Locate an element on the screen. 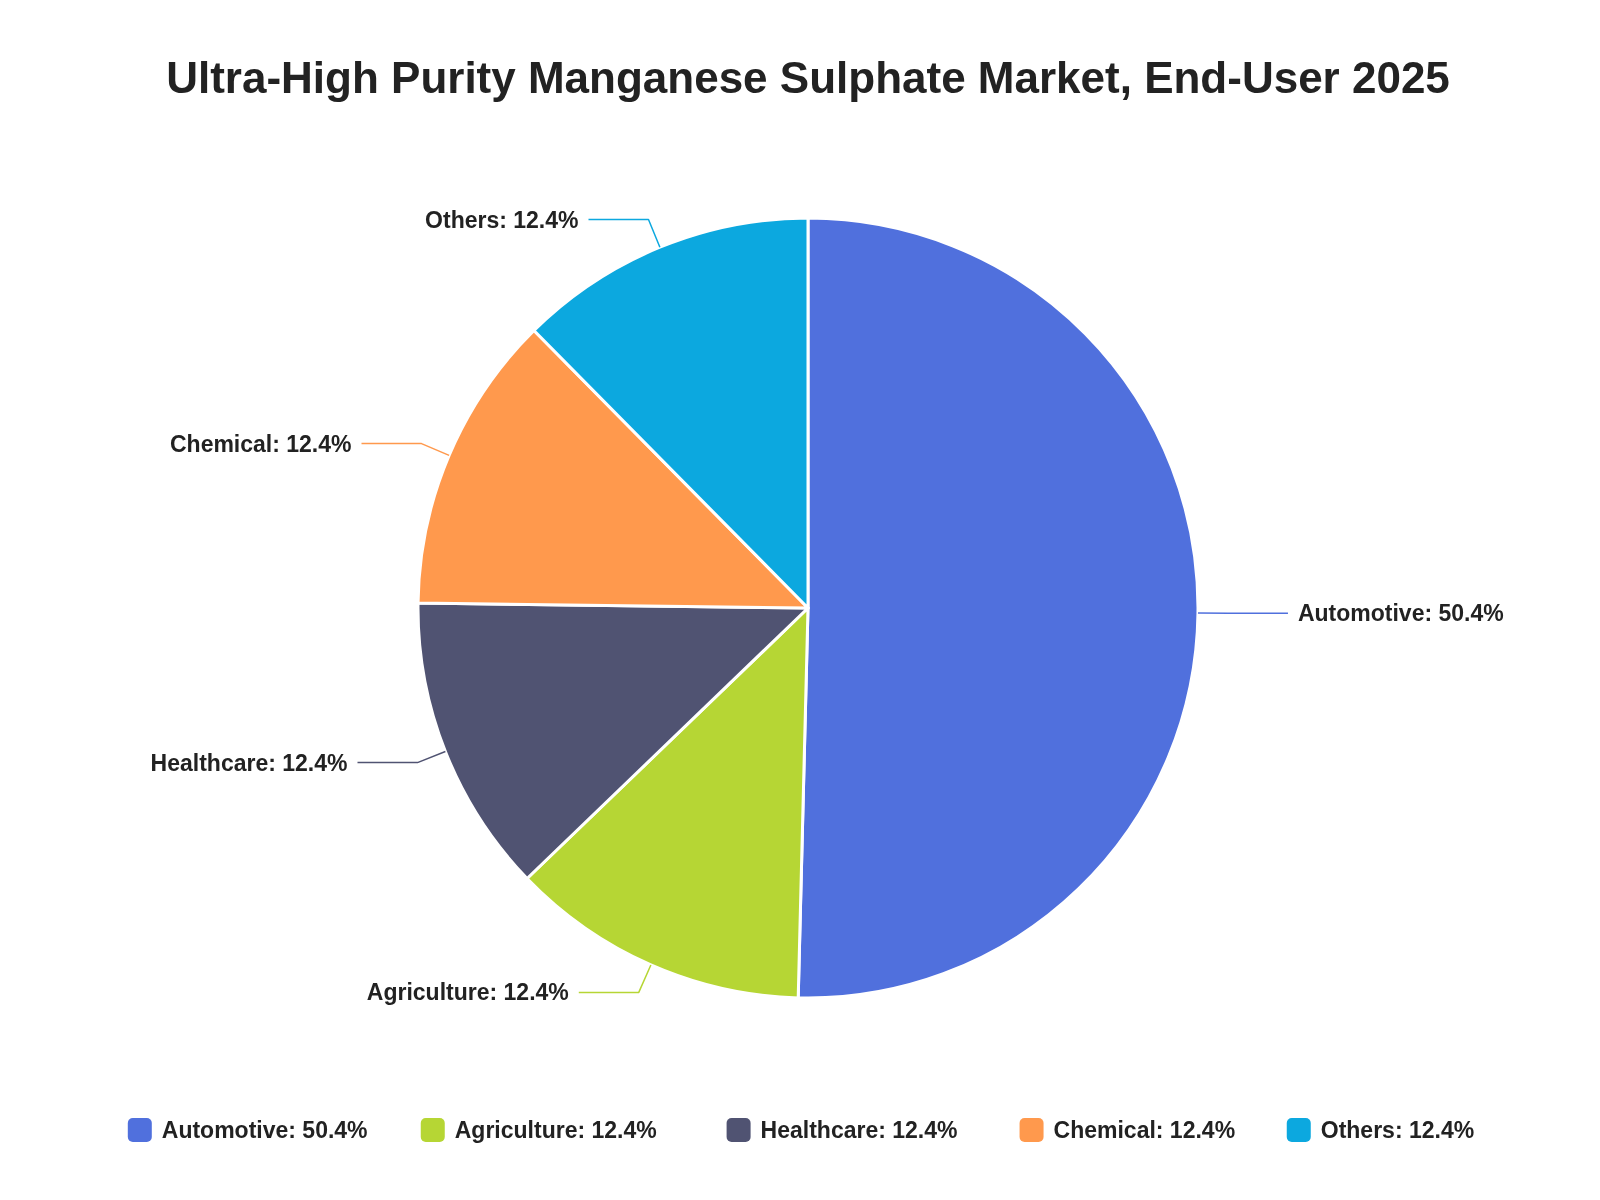 The image size is (1600, 1200). legend-label: Healthcare: 12.4% is located at coordinates (859, 1130).